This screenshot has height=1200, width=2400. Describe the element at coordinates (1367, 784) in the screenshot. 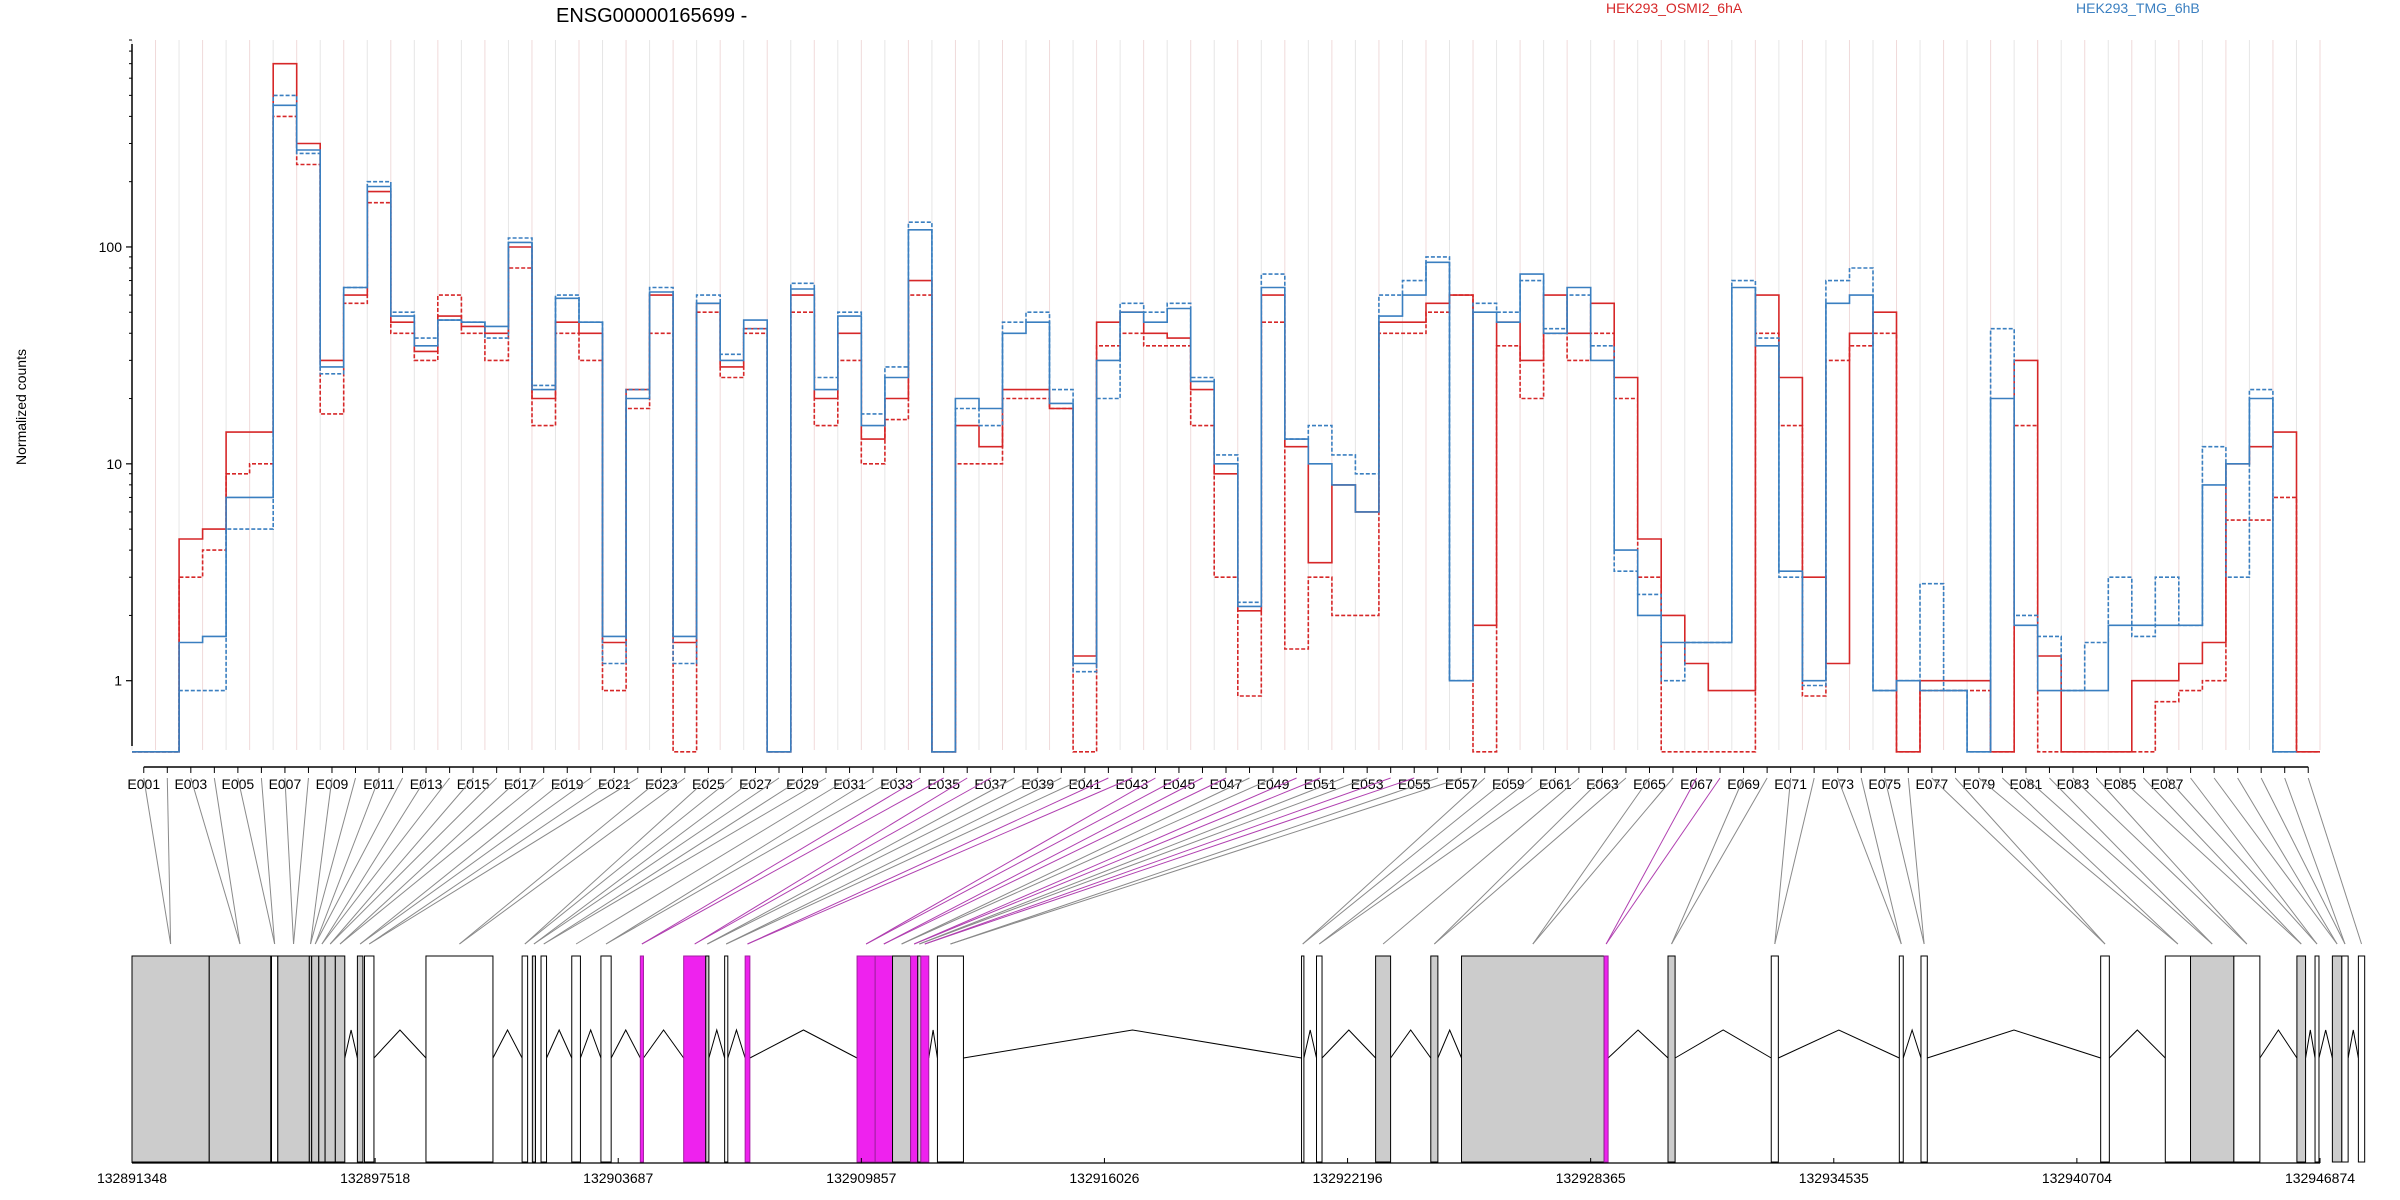

I see `exon-tick-label: E053` at that location.